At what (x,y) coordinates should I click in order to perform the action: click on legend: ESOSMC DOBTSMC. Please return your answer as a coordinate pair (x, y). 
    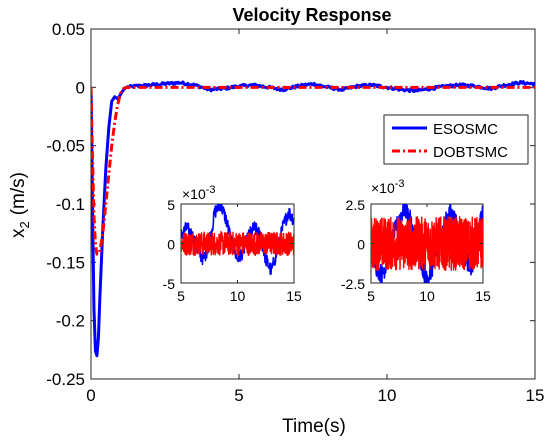
    Looking at the image, I should click on (456, 139).